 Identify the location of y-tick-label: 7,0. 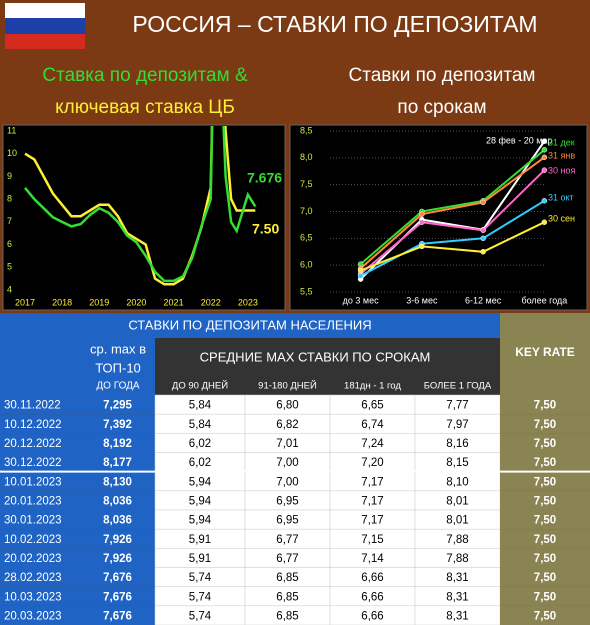
(306, 211).